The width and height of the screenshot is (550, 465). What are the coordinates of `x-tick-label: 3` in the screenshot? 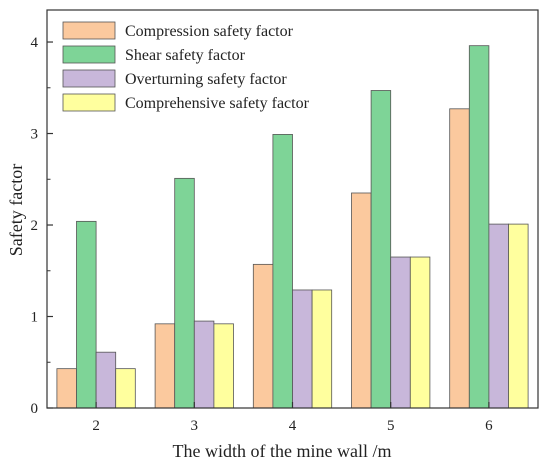 It's located at (195, 426).